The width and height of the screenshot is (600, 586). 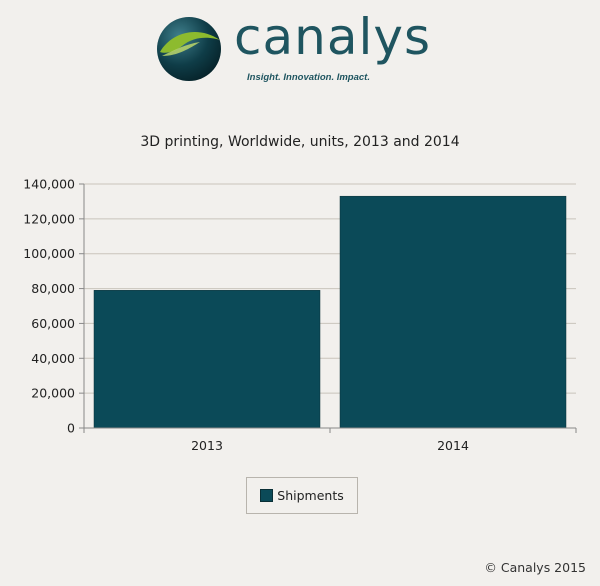 I want to click on legend-swatch, so click(x=267, y=495).